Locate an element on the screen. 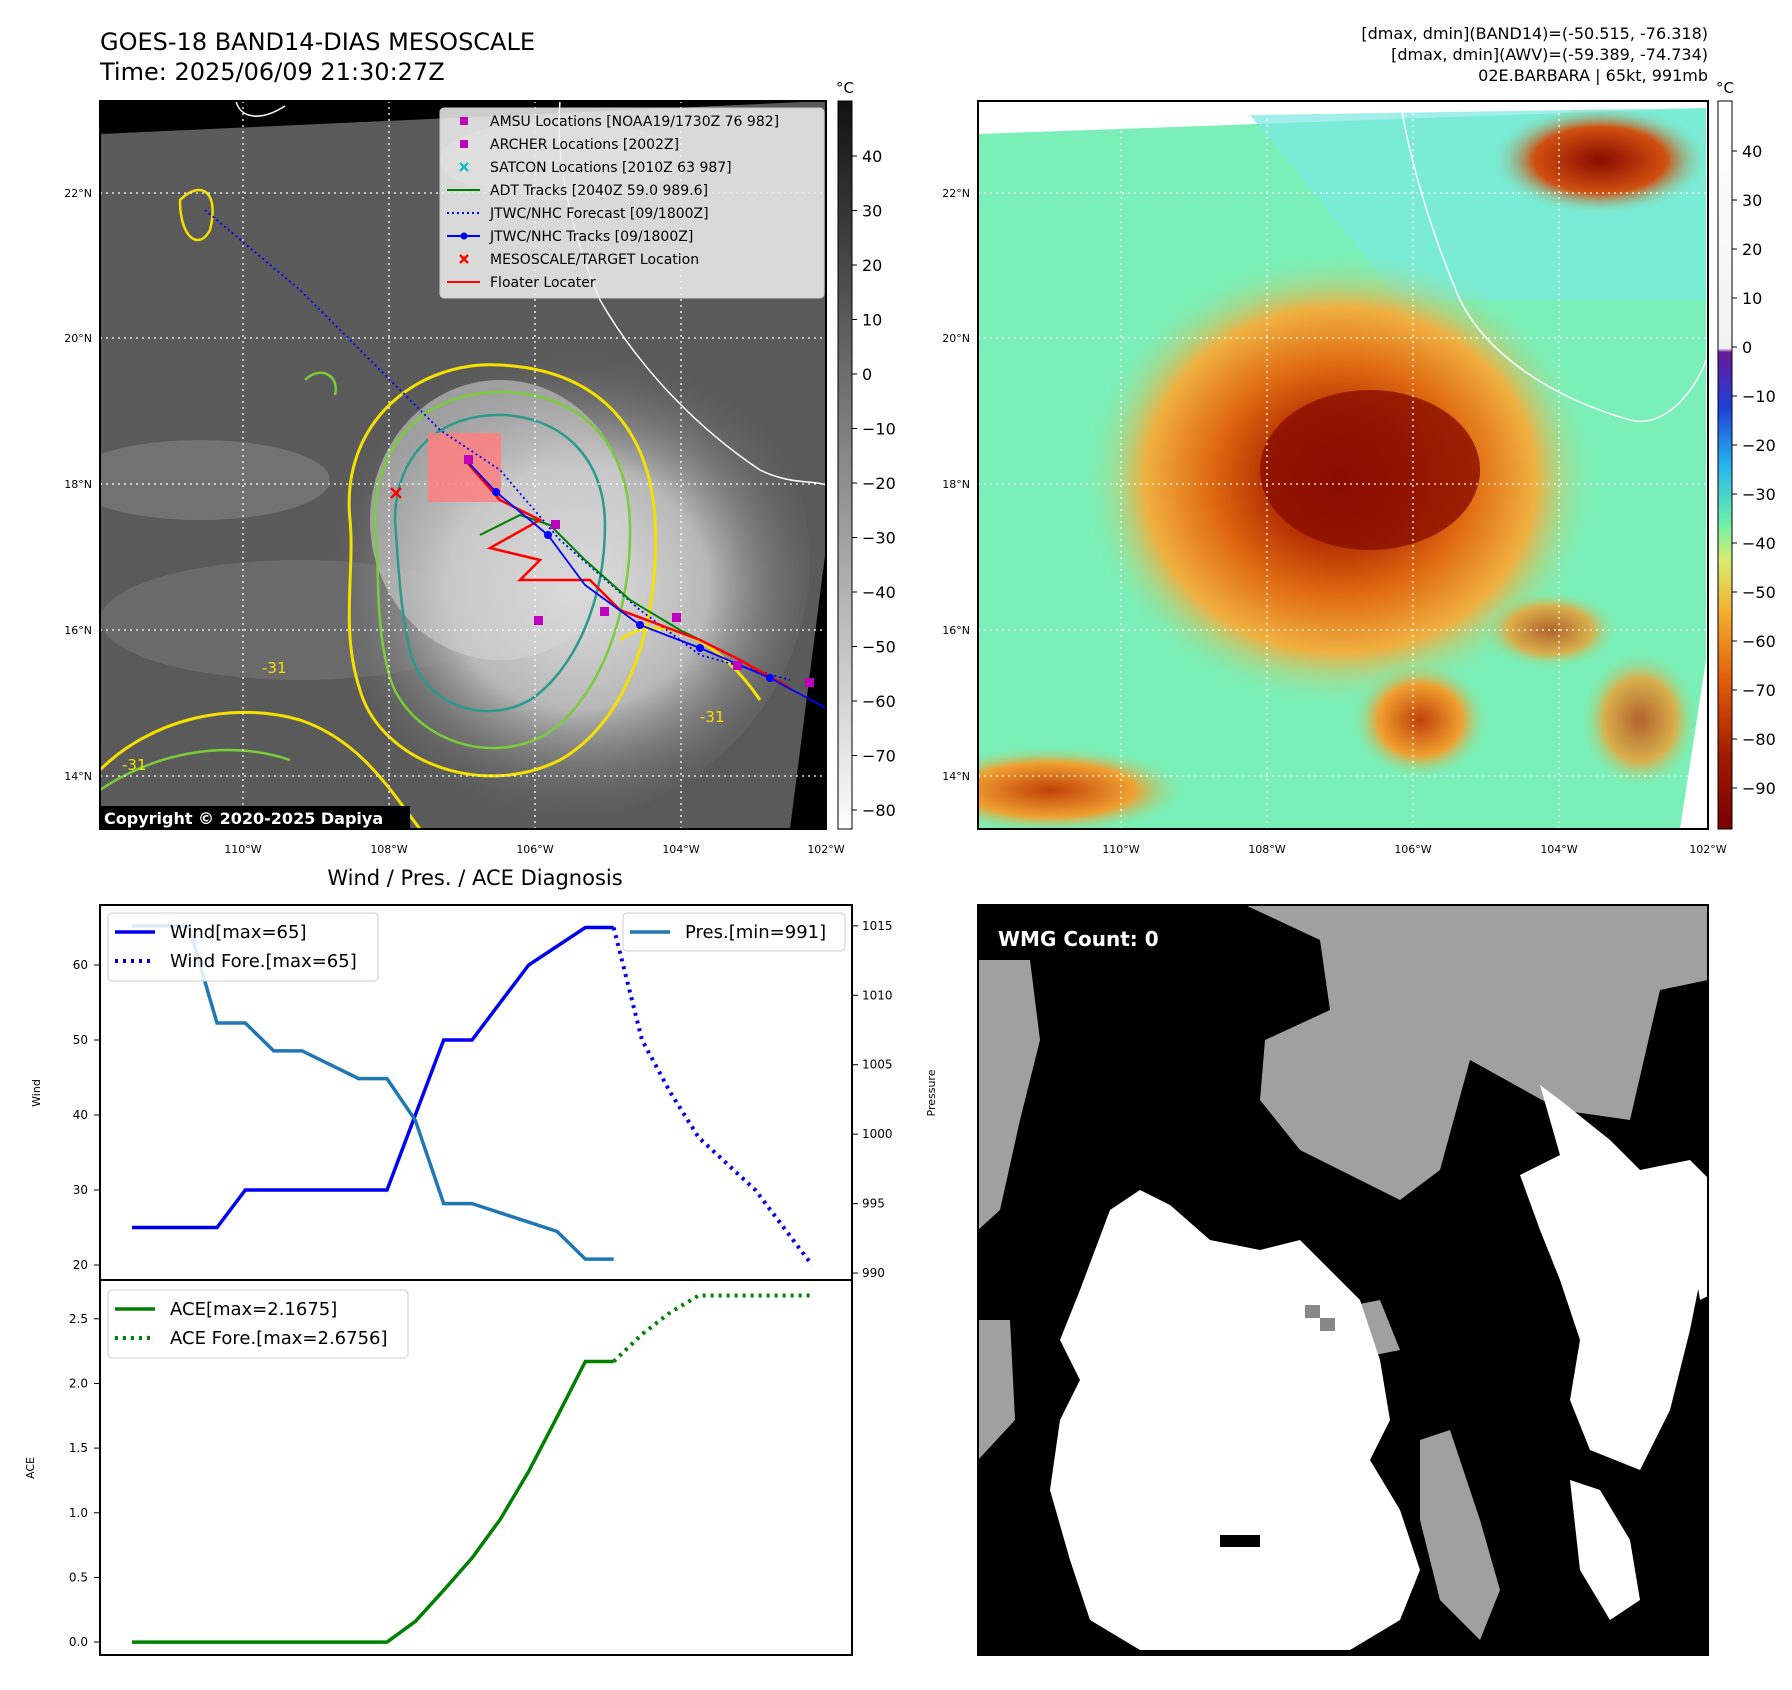 The height and width of the screenshot is (1690, 1792). copyright: Copyright © 2020-2025 Dapiya is located at coordinates (243, 818).